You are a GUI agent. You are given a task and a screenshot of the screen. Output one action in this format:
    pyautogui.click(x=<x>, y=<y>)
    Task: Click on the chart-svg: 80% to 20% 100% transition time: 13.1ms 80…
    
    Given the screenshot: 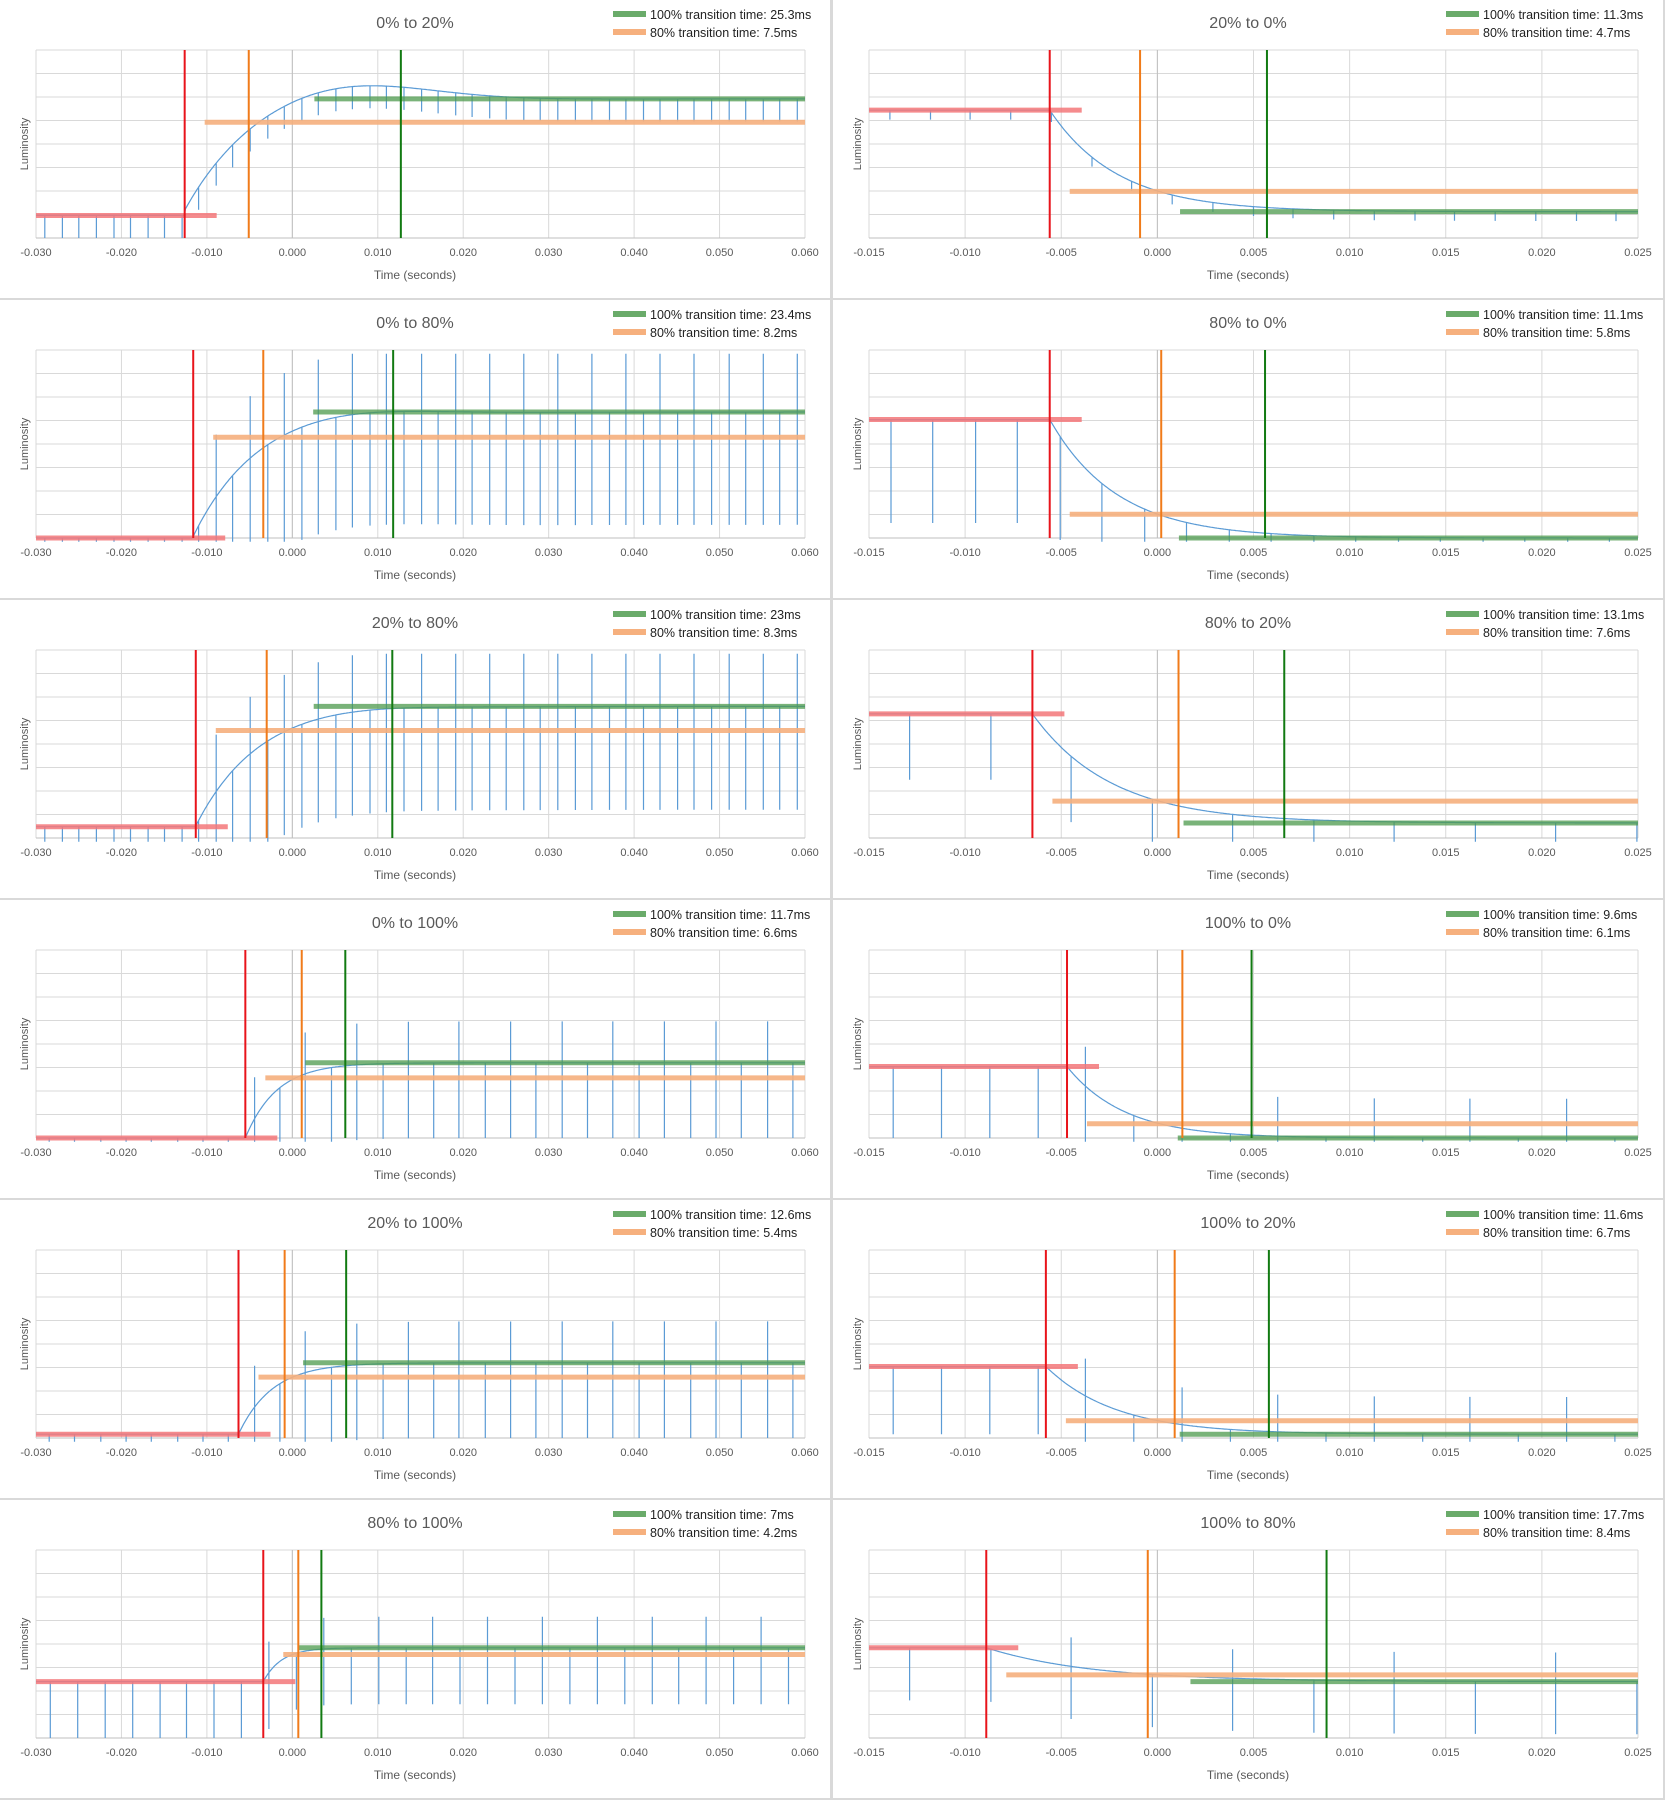 What is the action you would take?
    pyautogui.click(x=1252, y=745)
    